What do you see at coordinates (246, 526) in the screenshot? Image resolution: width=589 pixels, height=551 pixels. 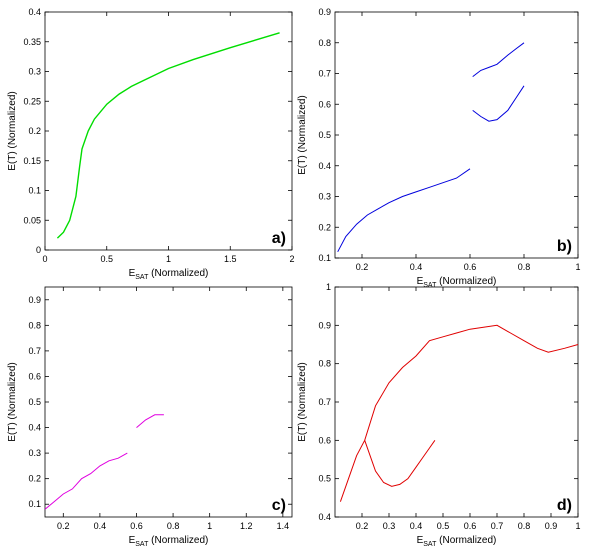 I see `x-tick-label: 1.2` at bounding box center [246, 526].